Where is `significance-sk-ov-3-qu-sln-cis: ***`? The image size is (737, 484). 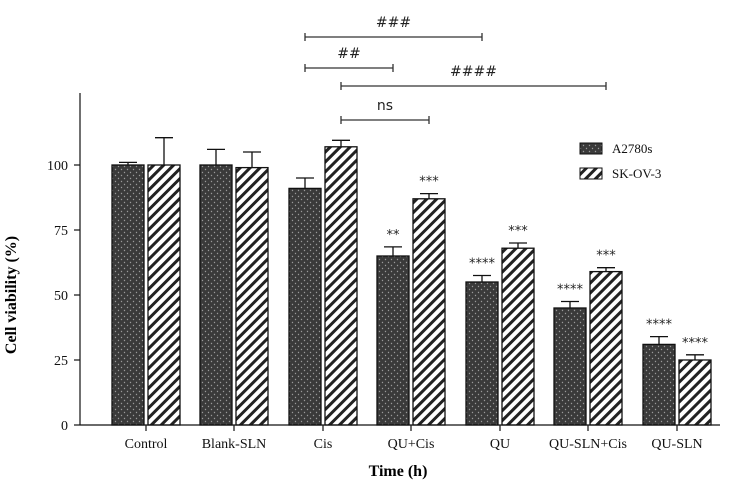 significance-sk-ov-3-qu-sln-cis: *** is located at coordinates (606, 256).